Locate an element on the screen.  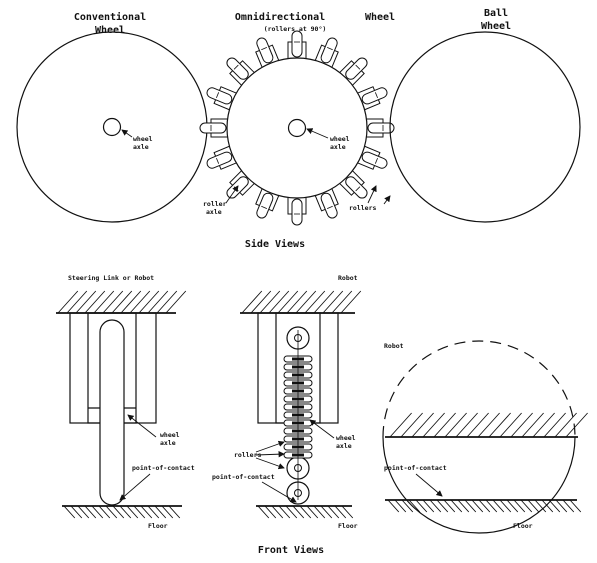
omni-rollers-label: rollers is located at coordinates (362, 208).